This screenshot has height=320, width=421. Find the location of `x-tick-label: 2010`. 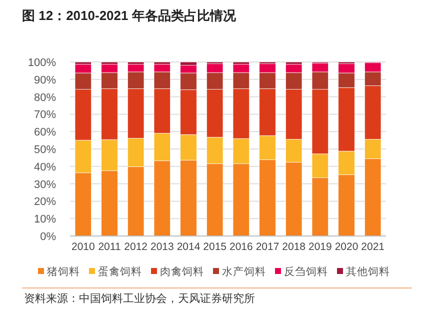

x-tick-label: 2010 is located at coordinates (83, 247).